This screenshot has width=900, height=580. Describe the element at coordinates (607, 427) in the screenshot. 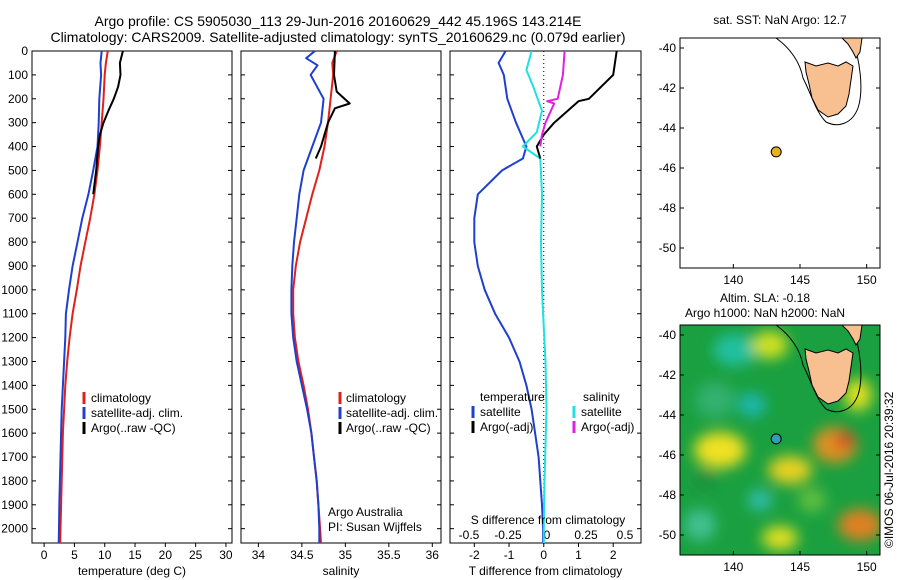

I see `legend-label-s-argo: Argo(-adj)` at that location.